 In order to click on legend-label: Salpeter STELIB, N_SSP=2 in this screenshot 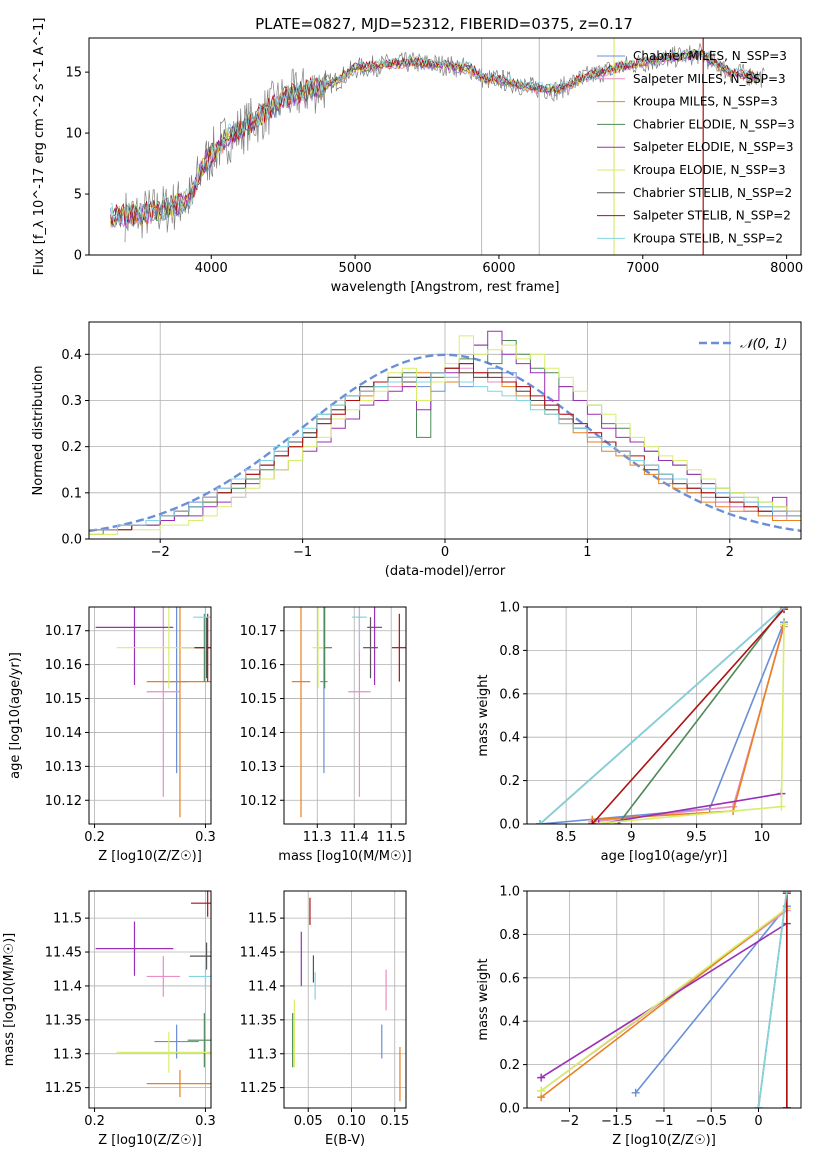, I will do `click(712, 216)`.